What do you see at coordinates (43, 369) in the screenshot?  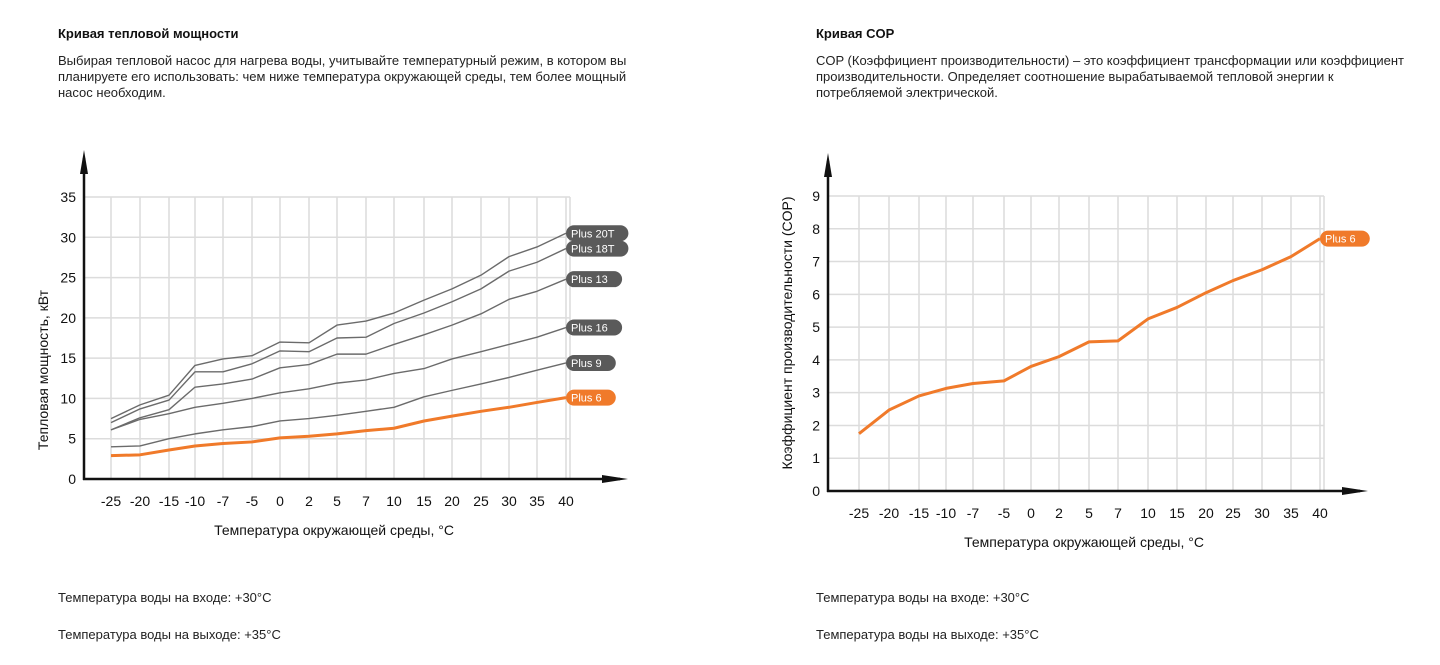 I see `heat-y-axis-label: Тепловая мощность, кВт` at bounding box center [43, 369].